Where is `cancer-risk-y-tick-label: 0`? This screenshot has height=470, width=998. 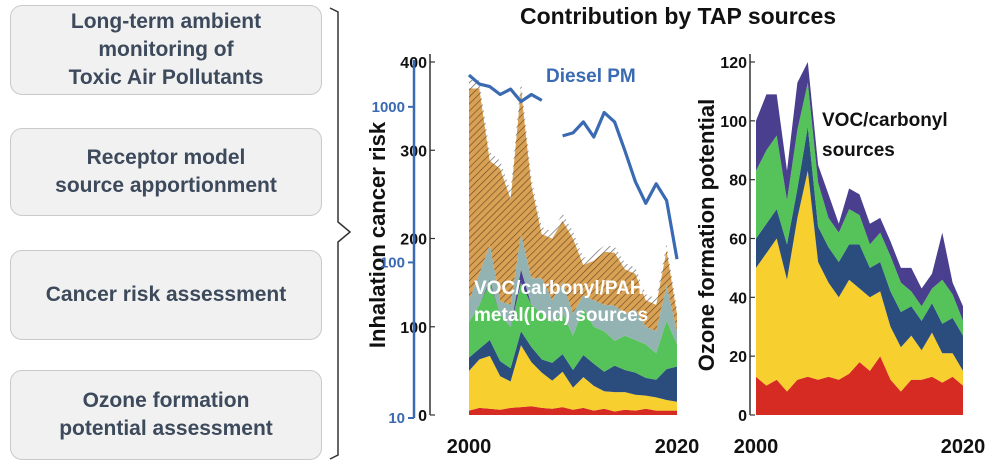
cancer-risk-y-tick-label: 0 is located at coordinates (422, 416).